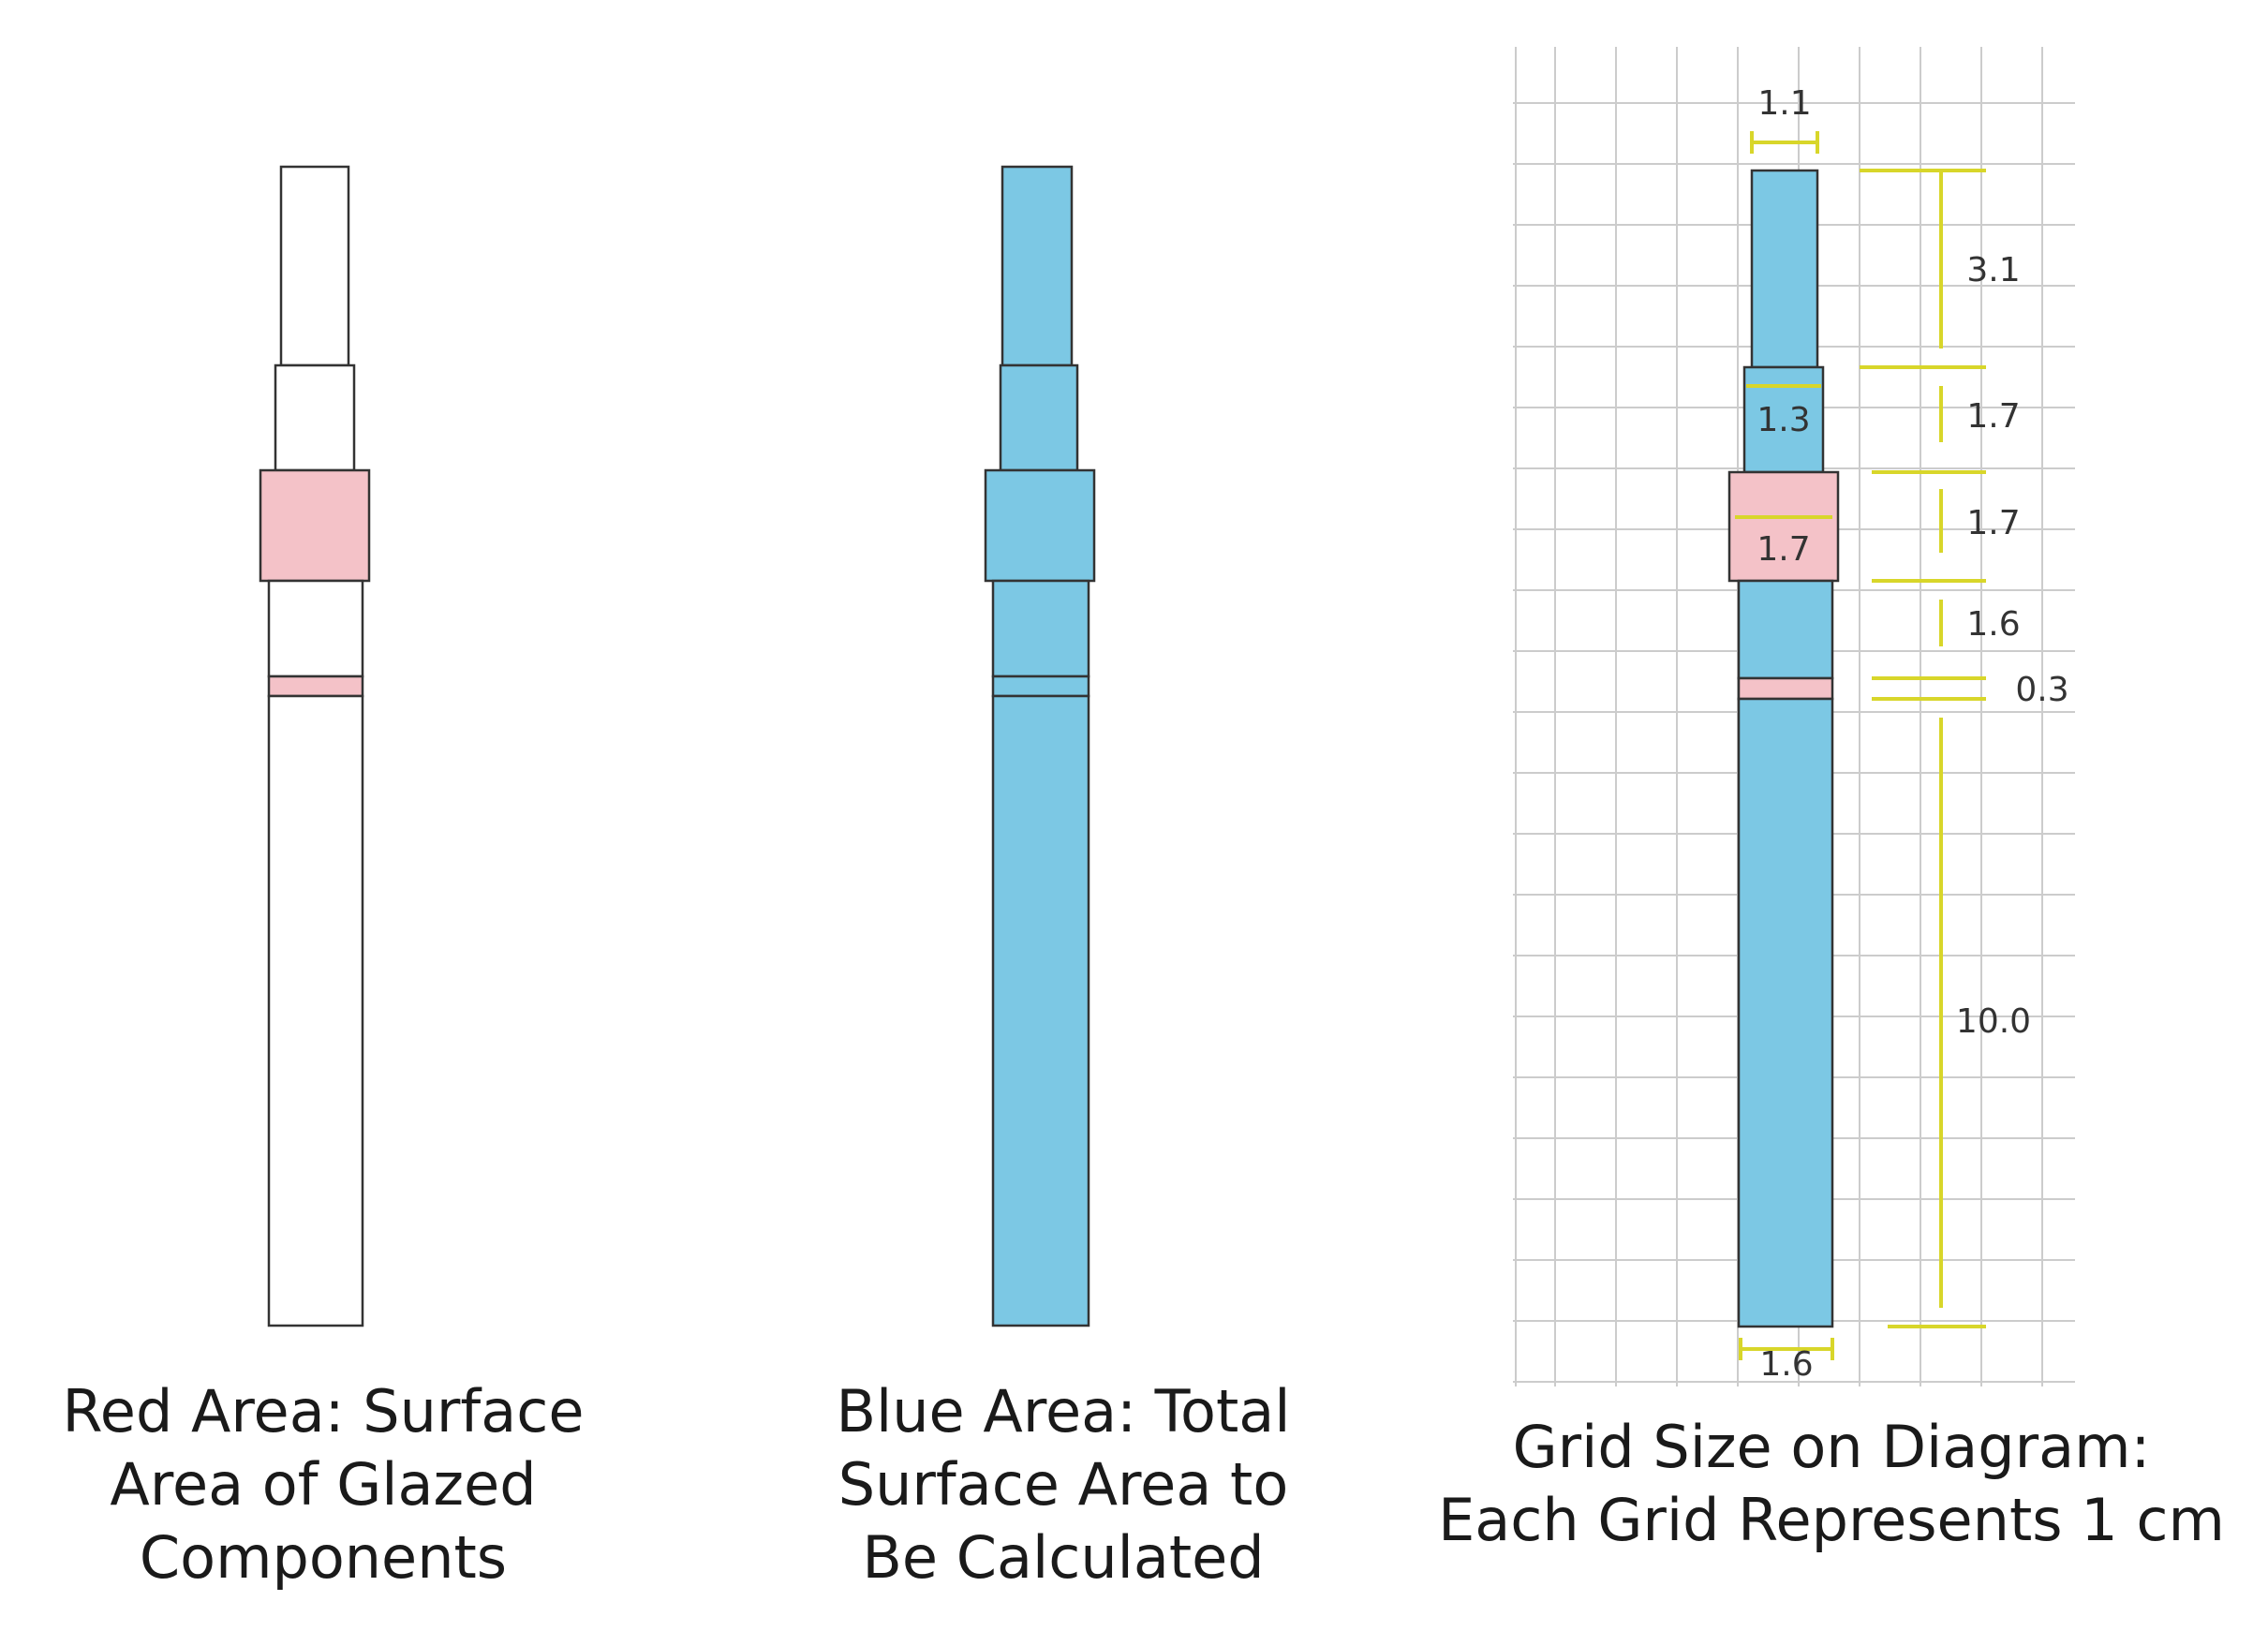 This screenshot has height=1631, width=2268. I want to click on dim-height-2: 1.7, so click(1993, 417).